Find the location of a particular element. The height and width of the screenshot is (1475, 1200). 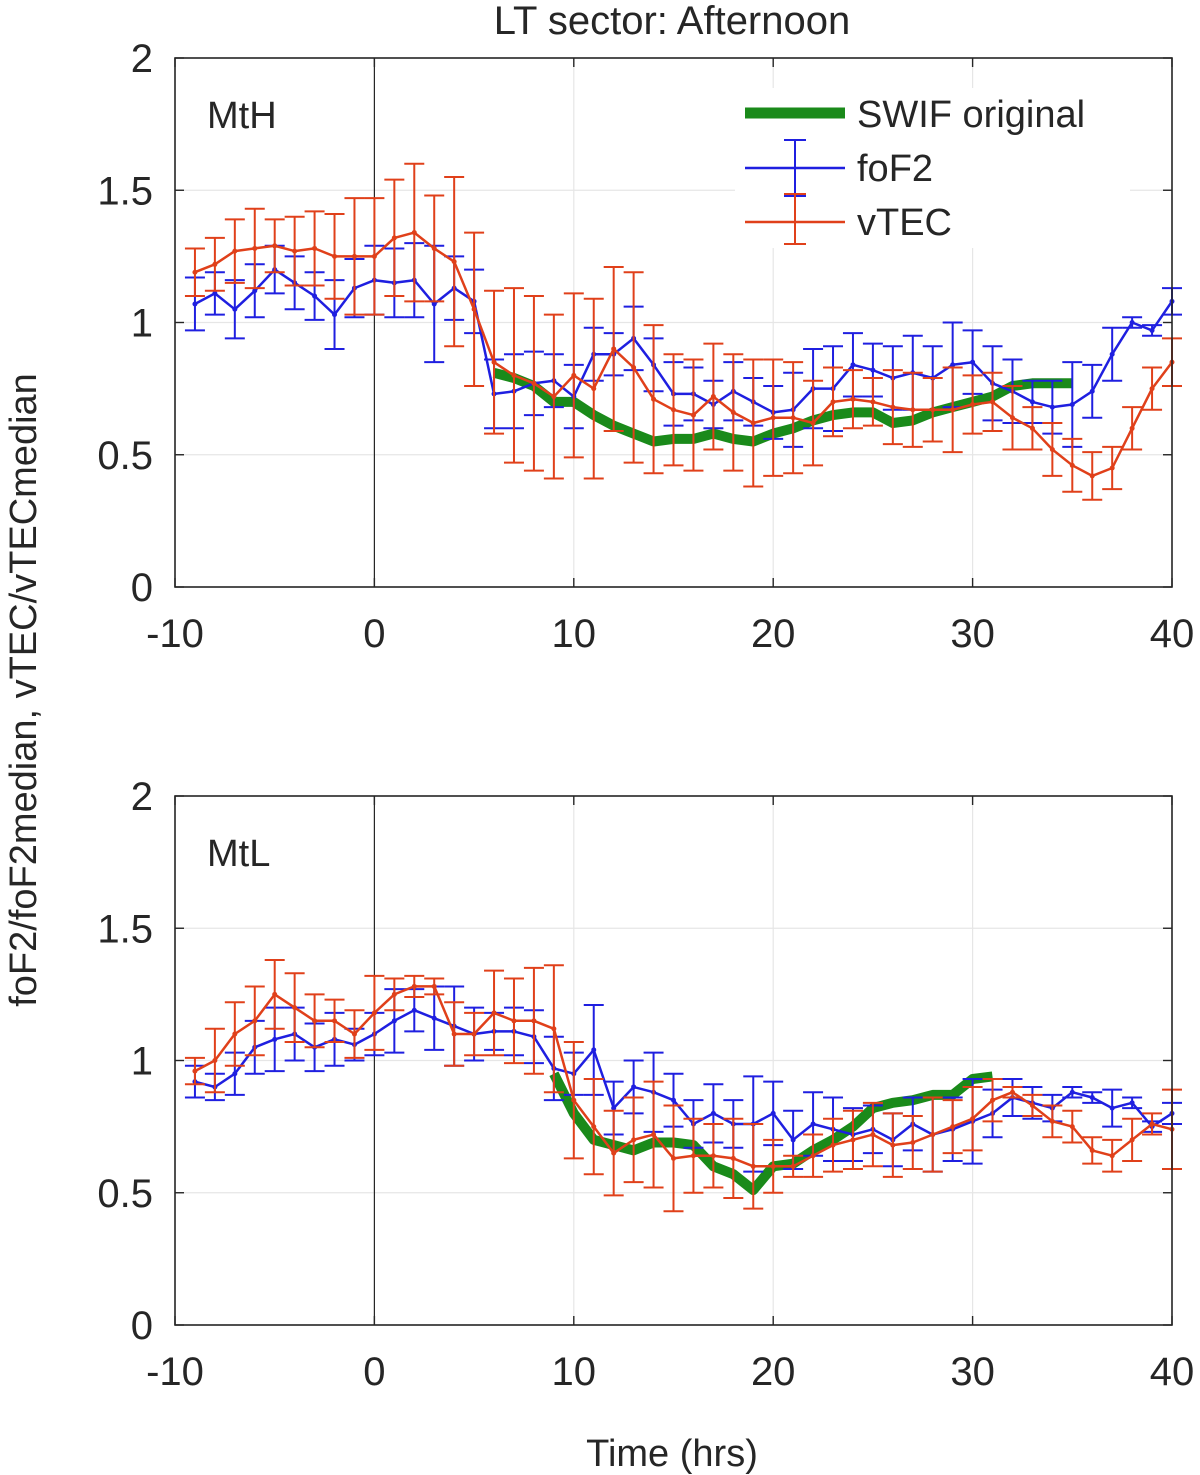

mth-xtick-label-5: 40 is located at coordinates (1172, 634).